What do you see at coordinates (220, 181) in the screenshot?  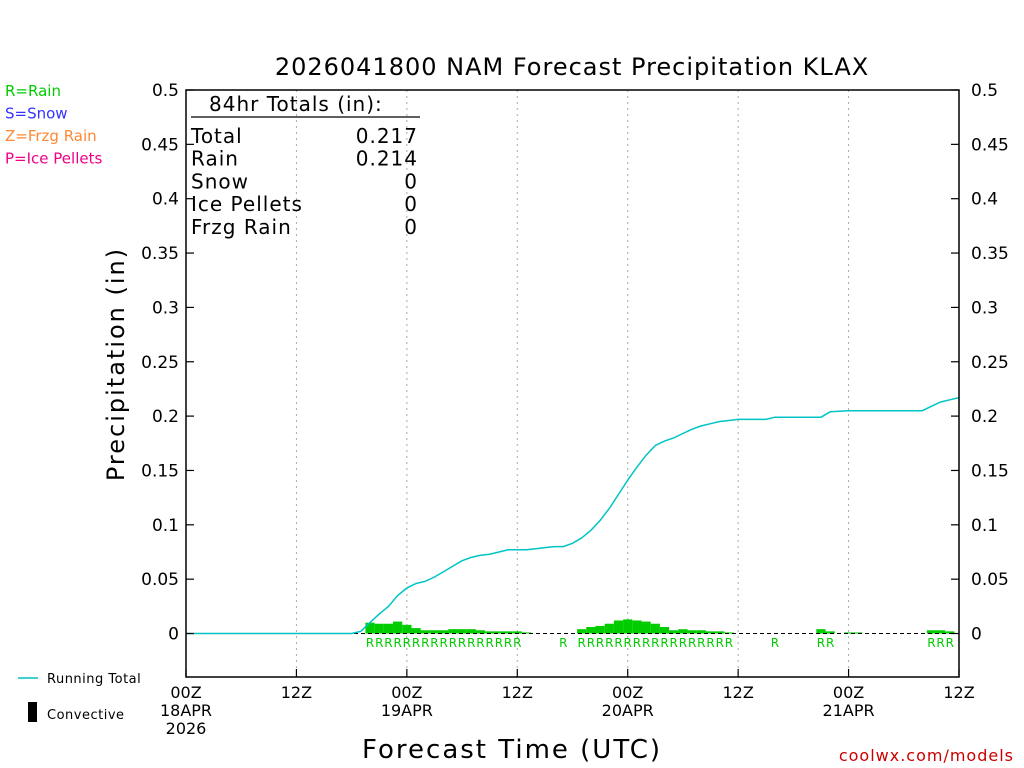 I see `totals-label: Snow` at bounding box center [220, 181].